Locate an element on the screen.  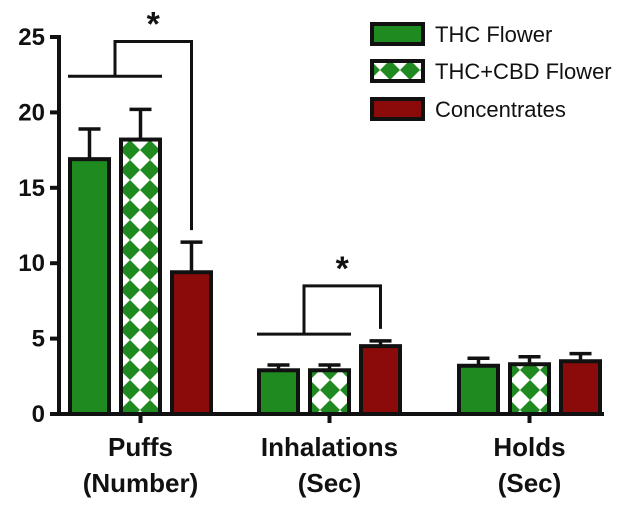
category-label: Holds is located at coordinates (529, 447).